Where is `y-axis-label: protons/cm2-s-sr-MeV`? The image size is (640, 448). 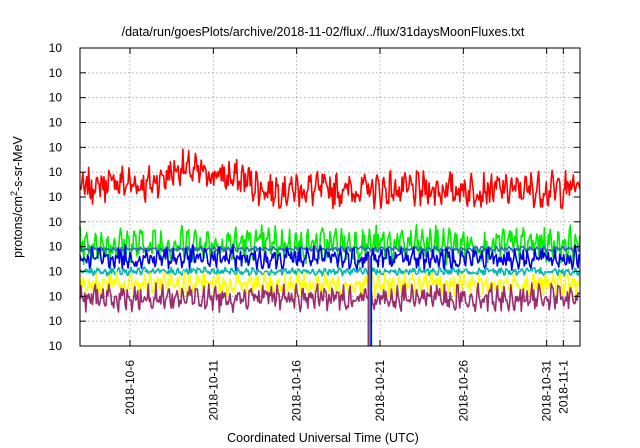 y-axis-label: protons/cm2-s-sr-MeV is located at coordinates (17, 196).